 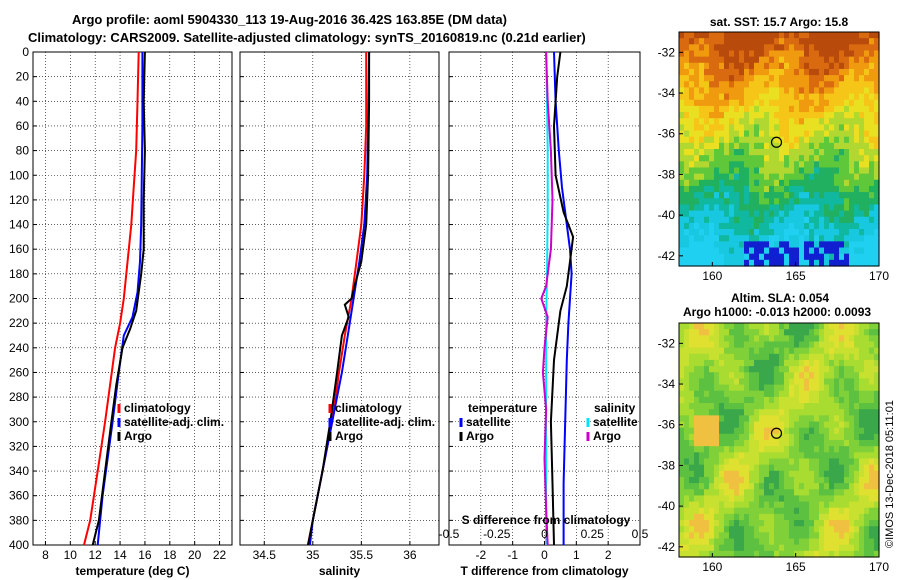 I want to click on x-tick-label: 0, so click(x=544, y=555).